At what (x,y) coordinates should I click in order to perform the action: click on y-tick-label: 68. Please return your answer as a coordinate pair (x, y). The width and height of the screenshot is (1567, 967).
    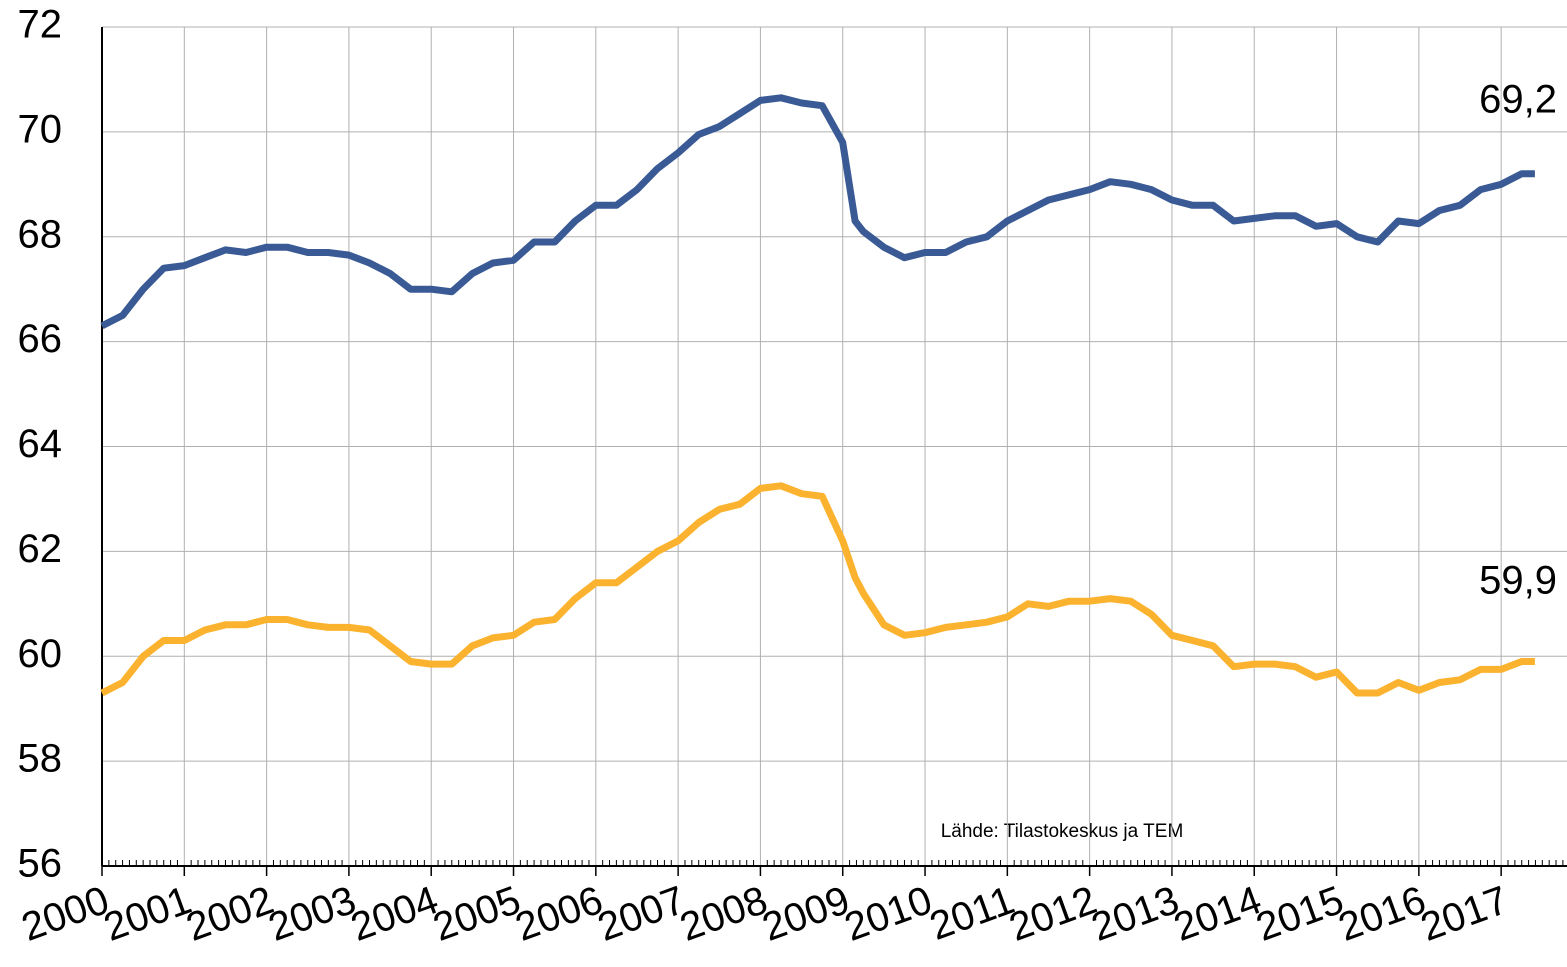
    Looking at the image, I should click on (40, 234).